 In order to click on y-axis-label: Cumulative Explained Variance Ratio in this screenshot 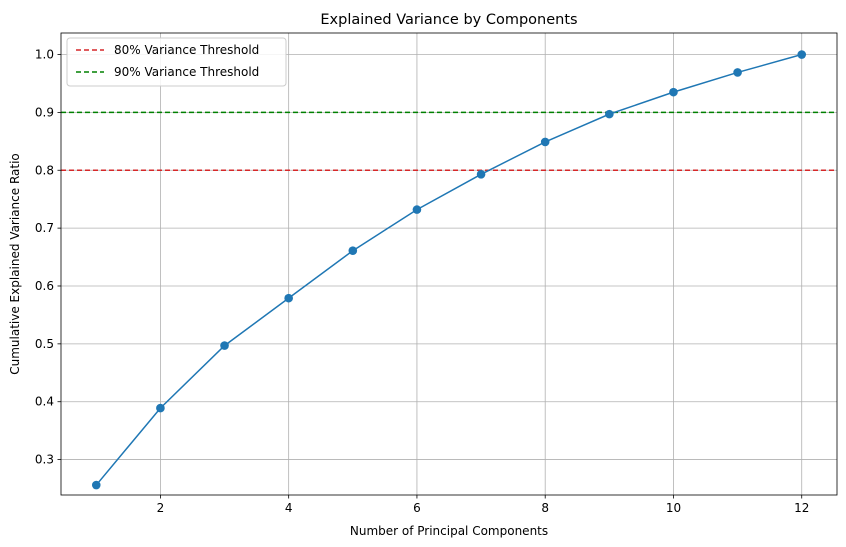, I will do `click(15, 264)`.